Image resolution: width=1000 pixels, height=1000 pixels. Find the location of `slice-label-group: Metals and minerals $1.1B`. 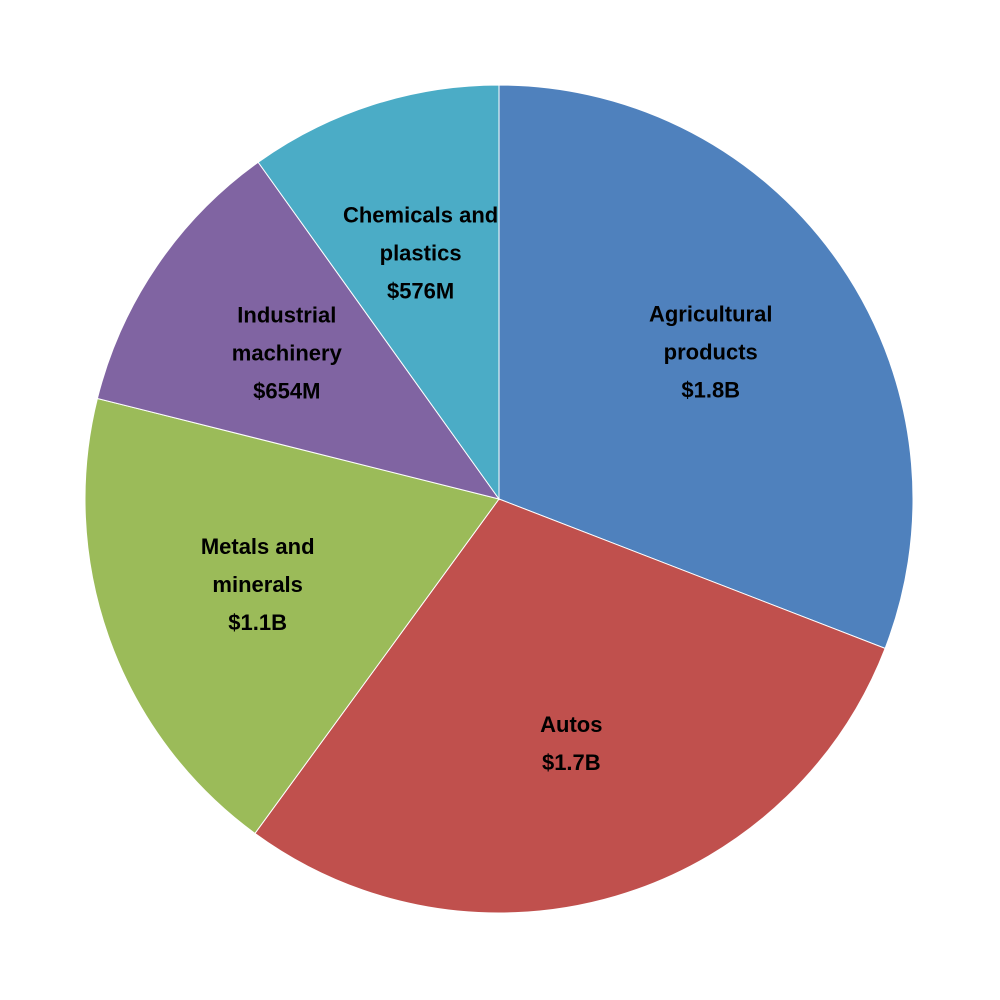

slice-label-group: Metals and minerals $1.1B is located at coordinates (258, 584).